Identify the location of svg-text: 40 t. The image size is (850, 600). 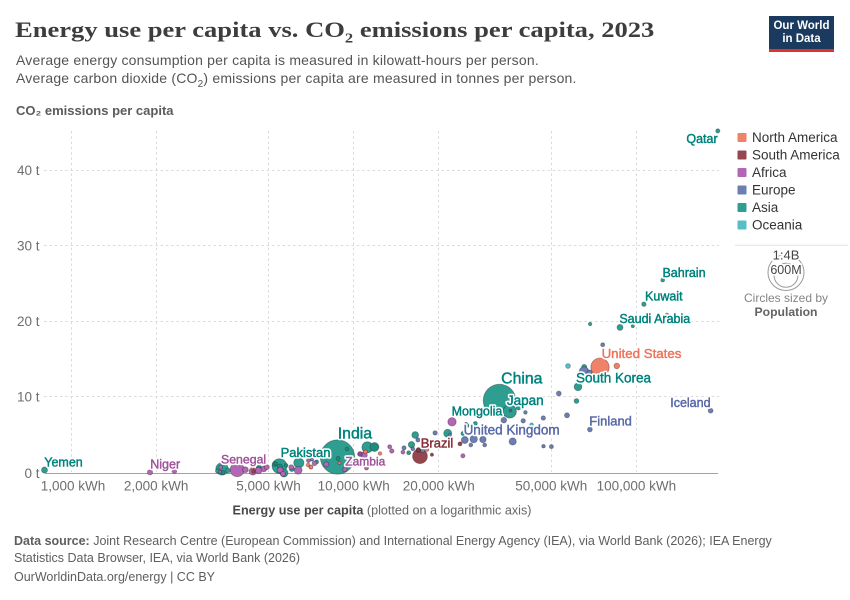
(28, 170).